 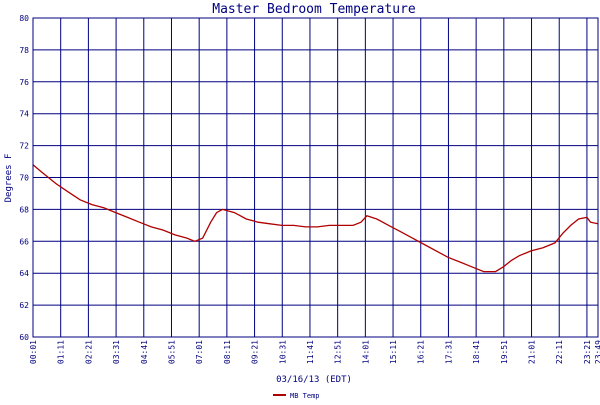 I want to click on x-tick-label: 01:11, so click(x=61, y=352).